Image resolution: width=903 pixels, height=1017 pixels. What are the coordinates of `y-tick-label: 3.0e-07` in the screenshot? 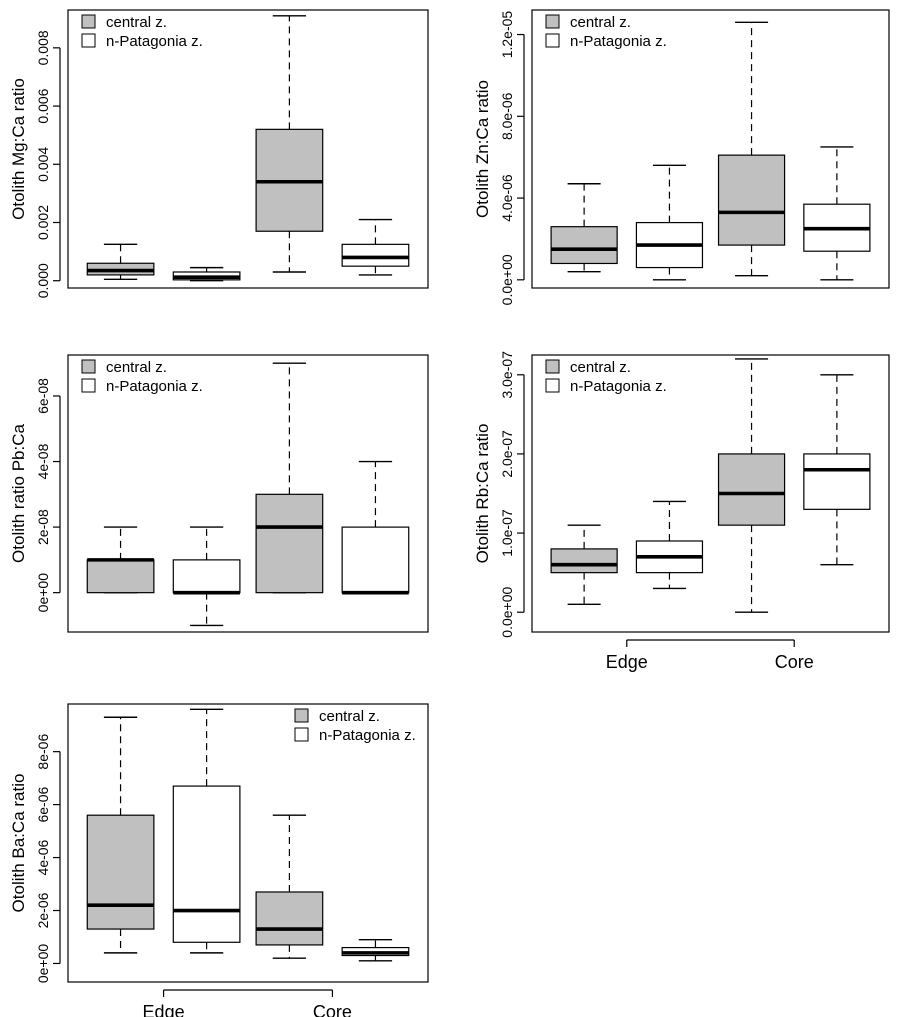 It's located at (507, 375).